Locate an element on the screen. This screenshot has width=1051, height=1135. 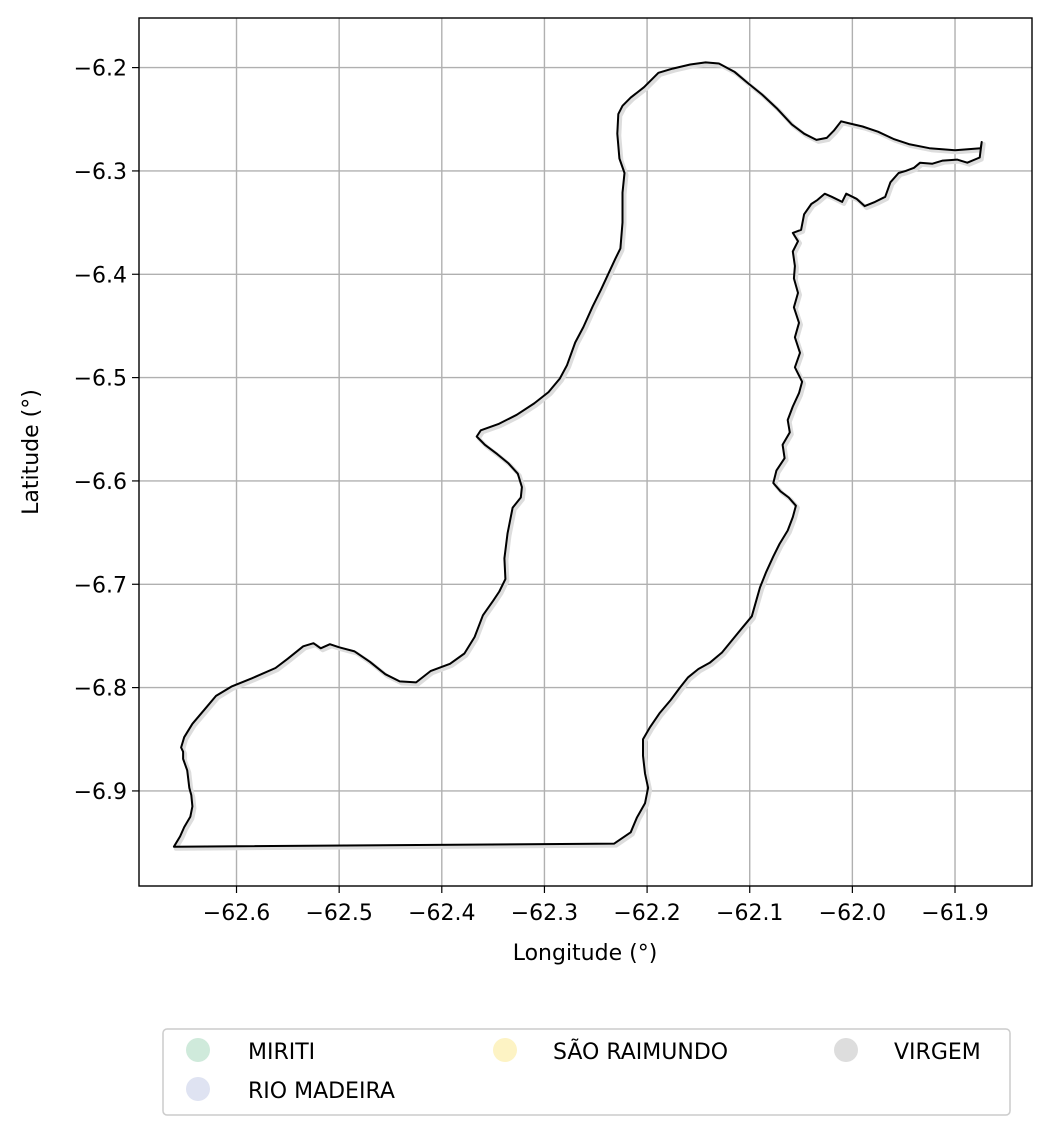
x-tick-label: −62.6 is located at coordinates (236, 913).